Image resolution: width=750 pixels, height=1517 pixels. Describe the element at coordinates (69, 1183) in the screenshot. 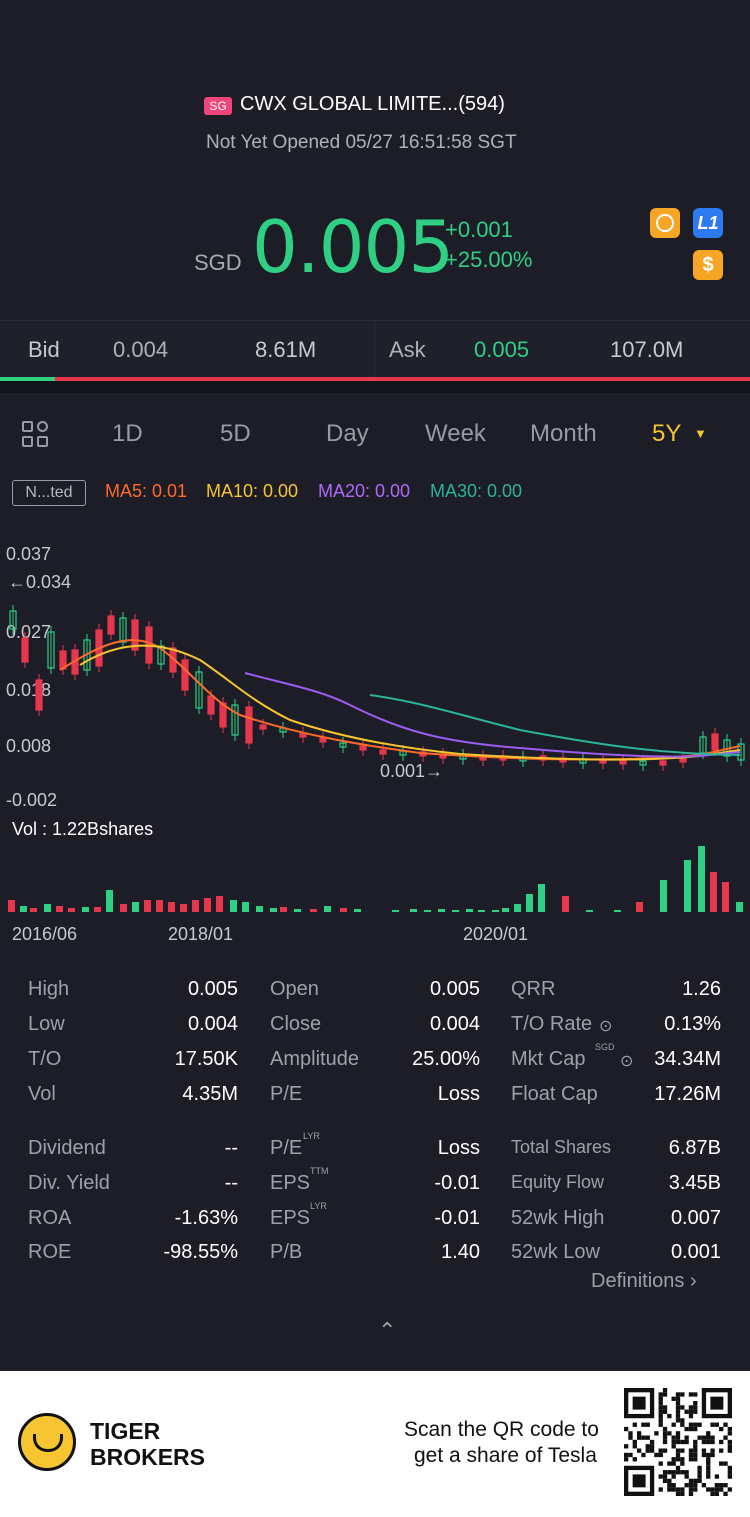

I see `stat-label: Div. Yield` at that location.